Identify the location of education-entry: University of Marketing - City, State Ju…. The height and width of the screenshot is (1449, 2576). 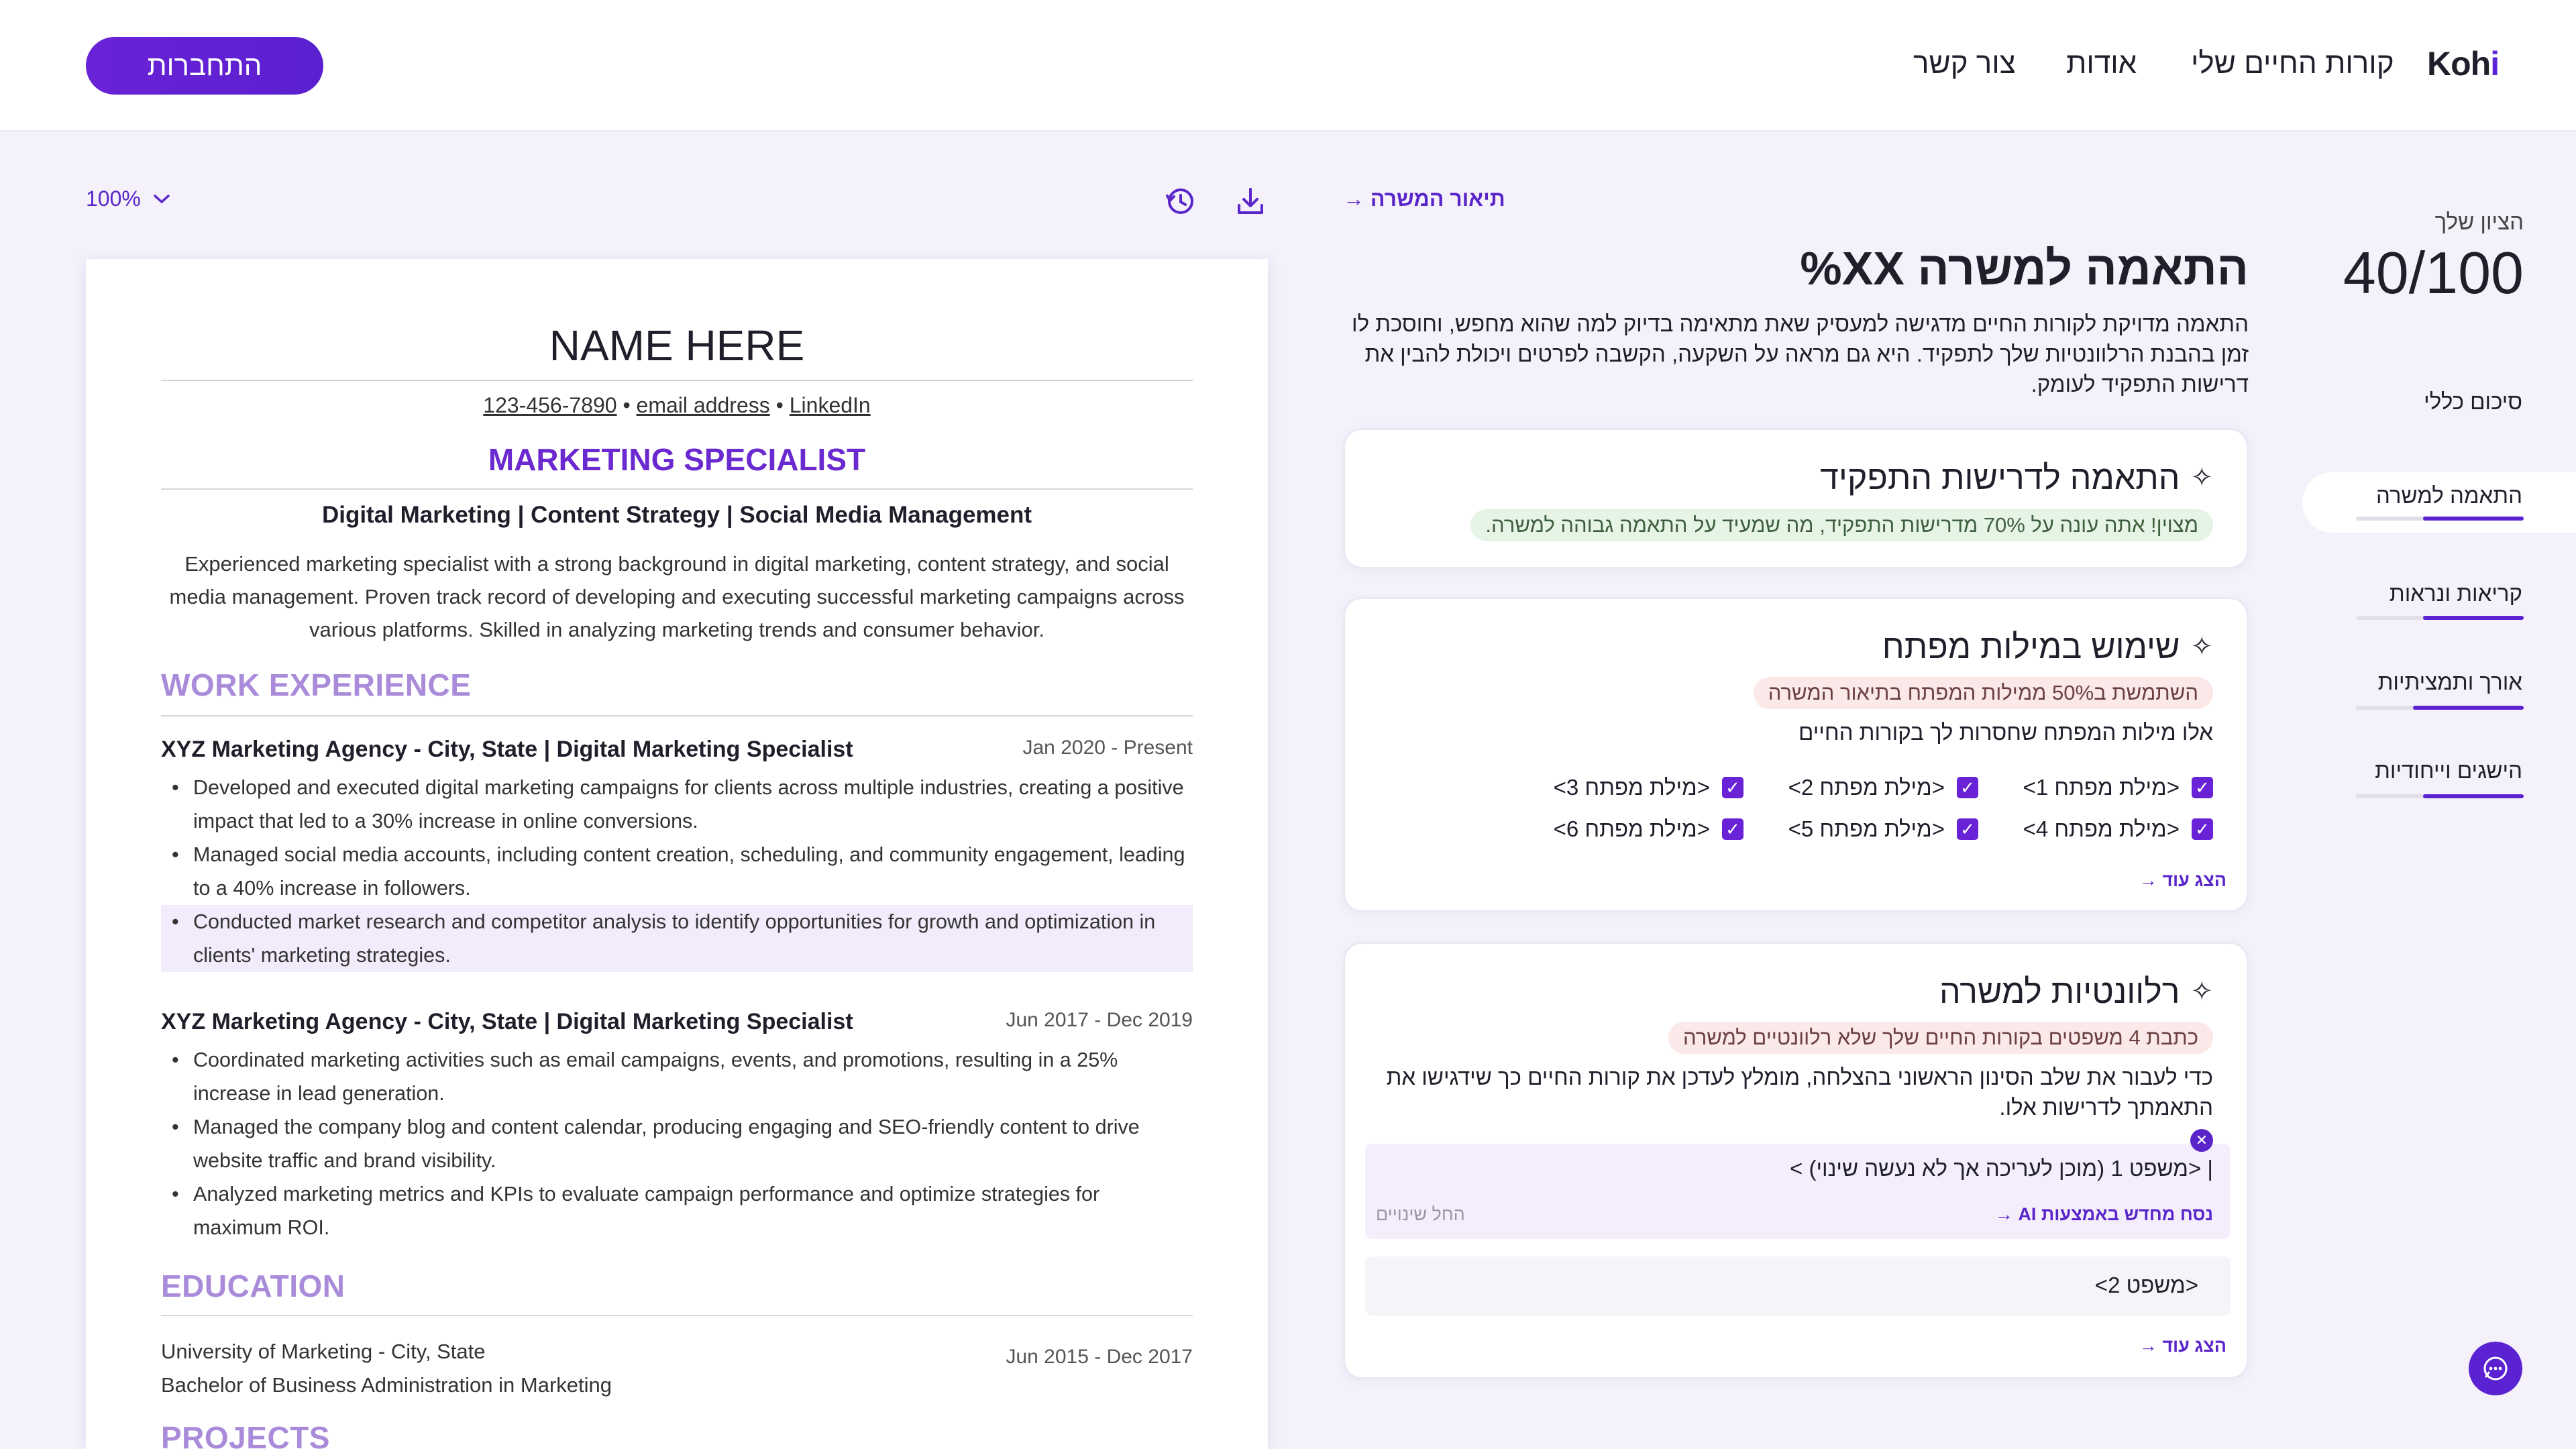
(677, 1368).